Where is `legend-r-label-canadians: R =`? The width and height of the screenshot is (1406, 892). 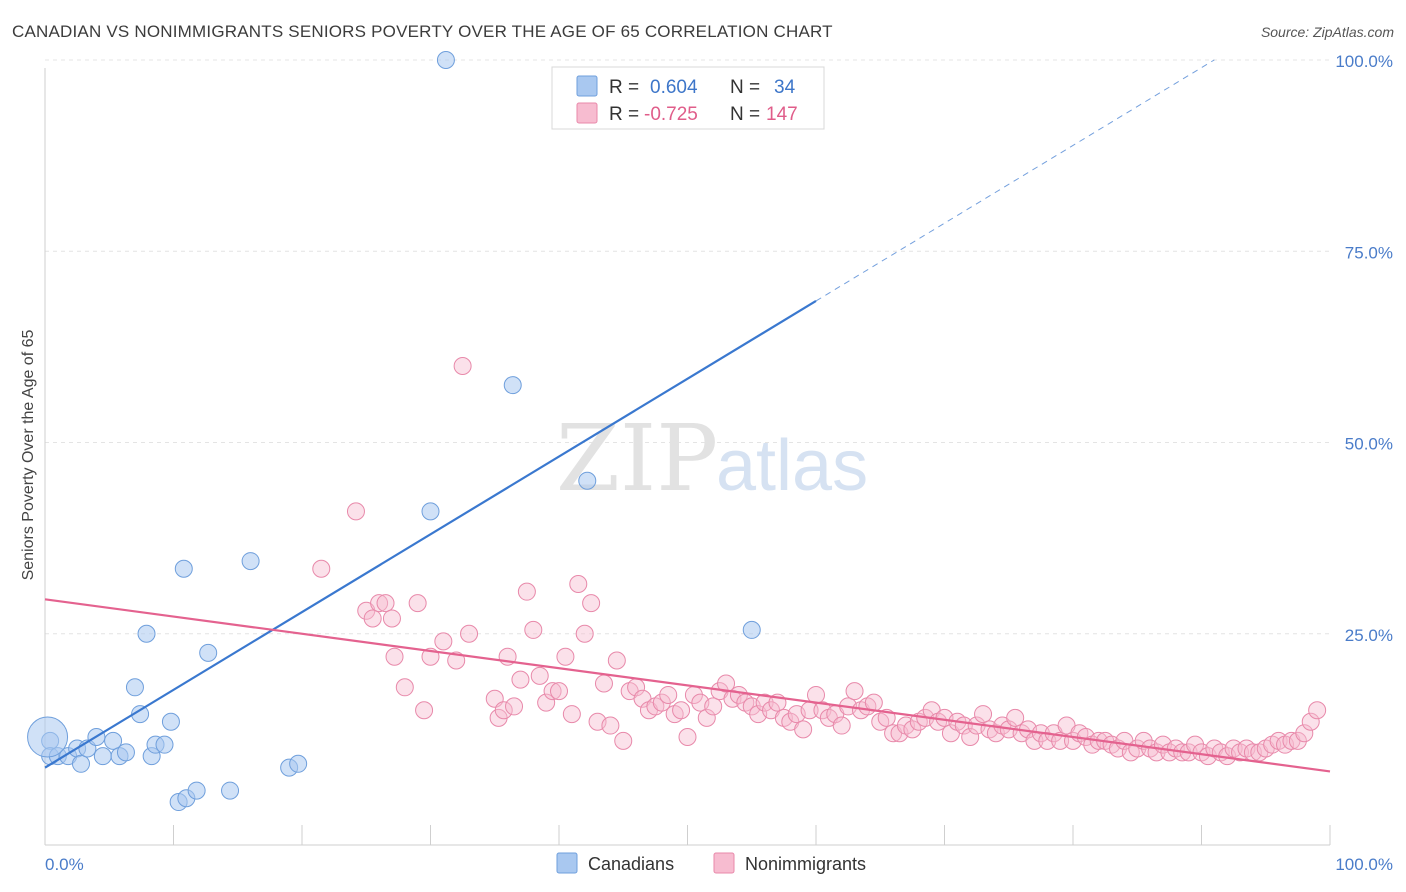 legend-r-label-canadians: R = is located at coordinates (624, 87).